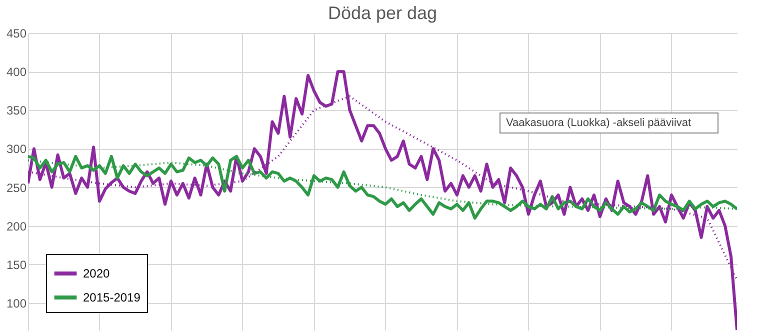  What do you see at coordinates (16, 72) in the screenshot?
I see `y-tick-label: 400` at bounding box center [16, 72].